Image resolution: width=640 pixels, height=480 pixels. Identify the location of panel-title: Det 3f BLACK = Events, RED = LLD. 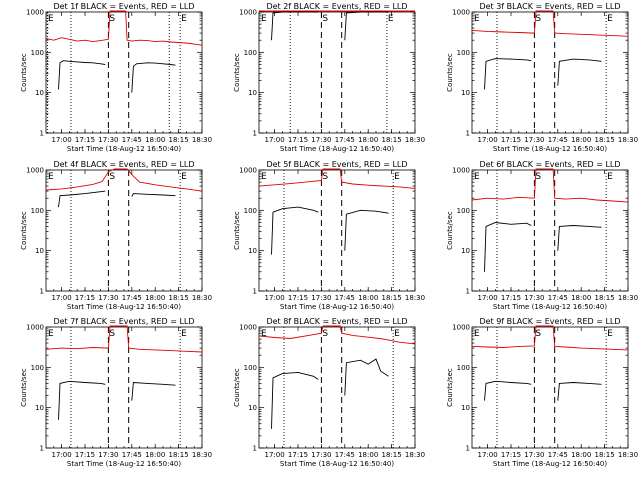
(549, 6).